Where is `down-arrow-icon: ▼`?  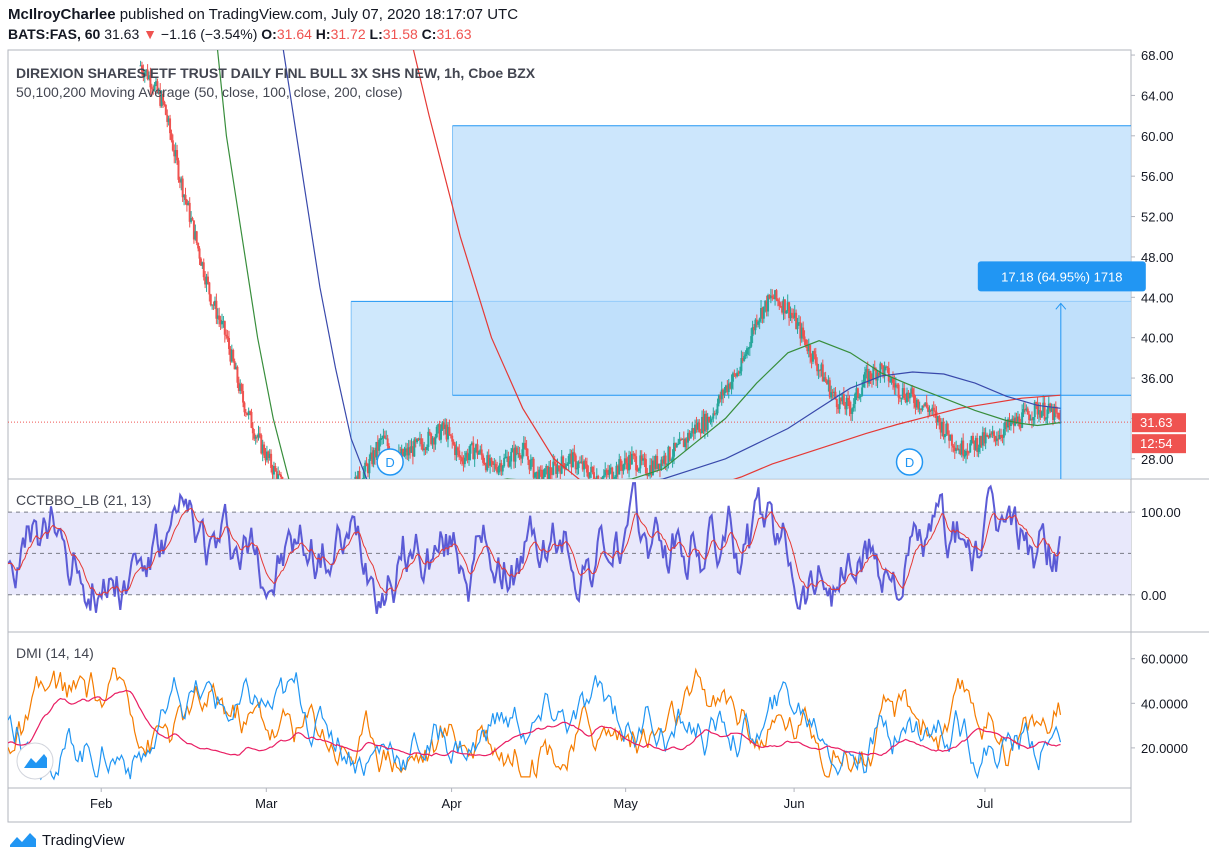 down-arrow-icon: ▼ is located at coordinates (150, 34).